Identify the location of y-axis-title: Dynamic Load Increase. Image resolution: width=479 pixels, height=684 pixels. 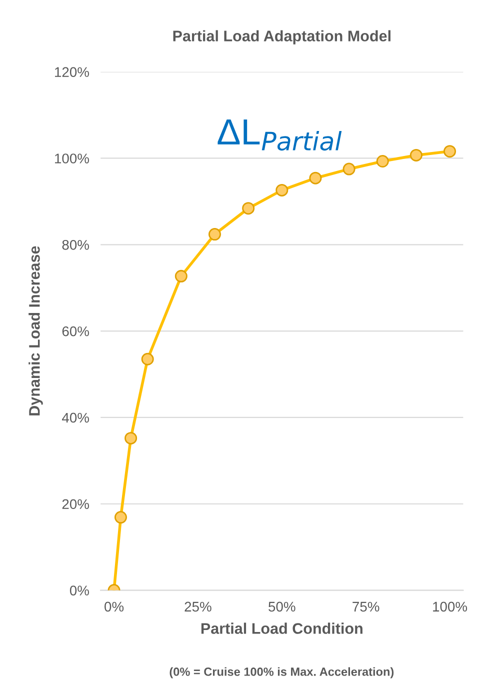
(35, 331).